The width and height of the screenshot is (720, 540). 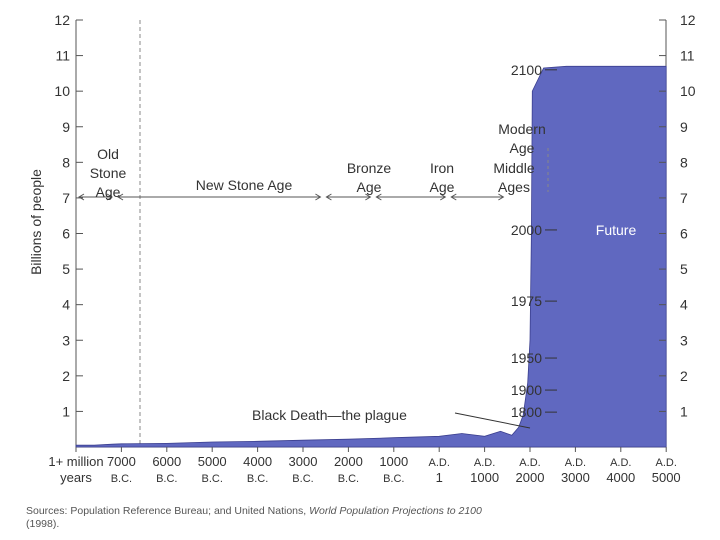 What do you see at coordinates (66, 376) in the screenshot?
I see `y-tick-label-left: 2` at bounding box center [66, 376].